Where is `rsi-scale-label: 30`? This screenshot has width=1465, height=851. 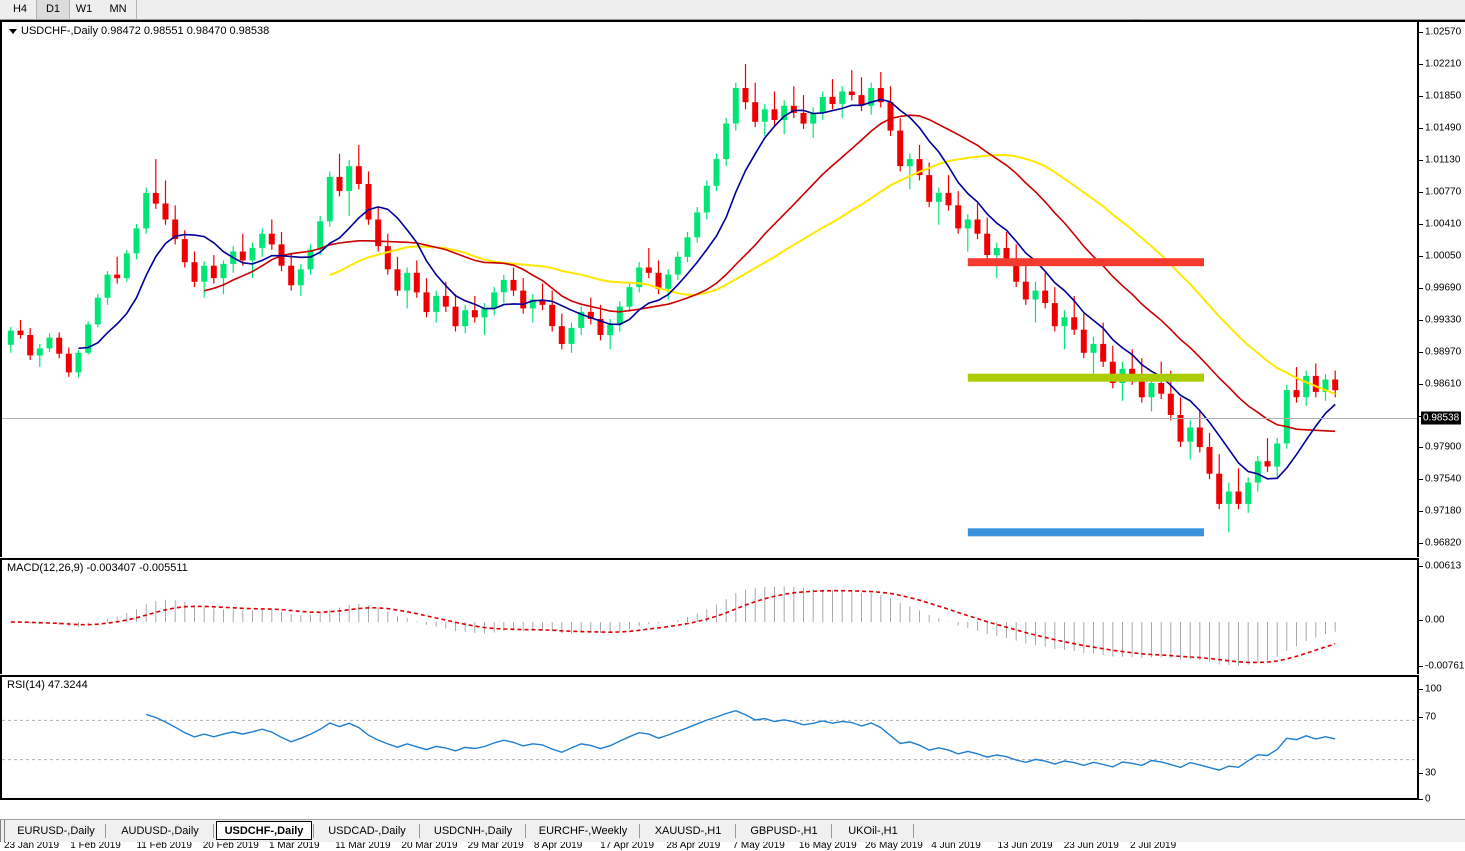 rsi-scale-label: 30 is located at coordinates (1431, 773).